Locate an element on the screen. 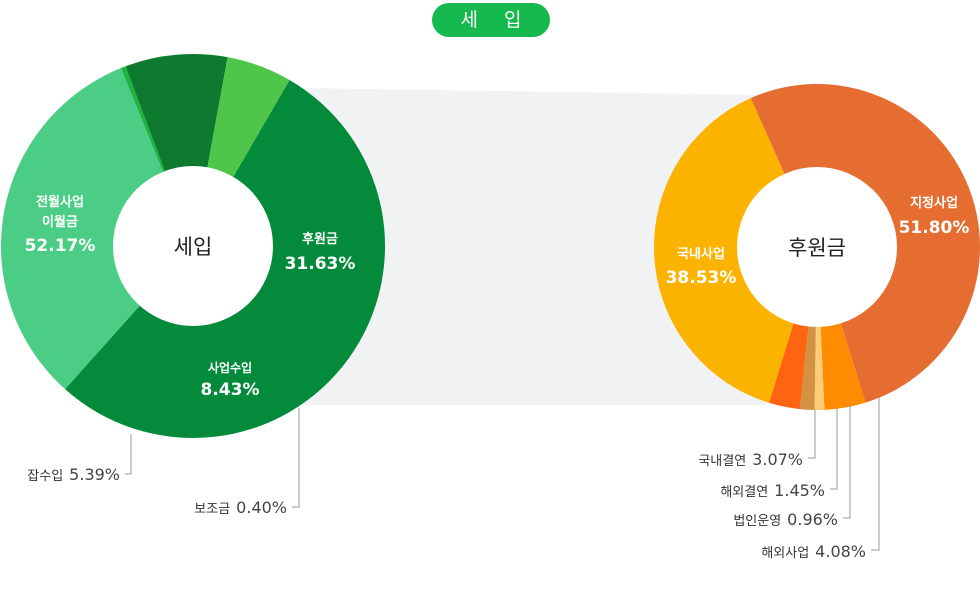  slice-label-1-2: 법인운영 0.96% is located at coordinates (785, 519).